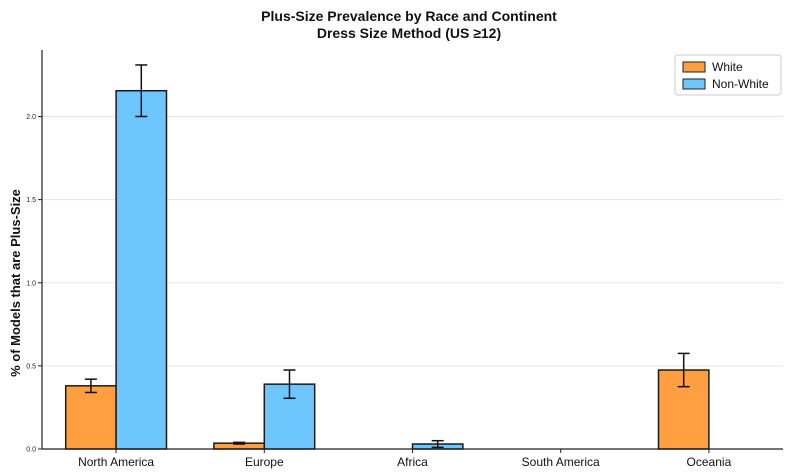  I want to click on bar-non-white-north-america, so click(141, 269).